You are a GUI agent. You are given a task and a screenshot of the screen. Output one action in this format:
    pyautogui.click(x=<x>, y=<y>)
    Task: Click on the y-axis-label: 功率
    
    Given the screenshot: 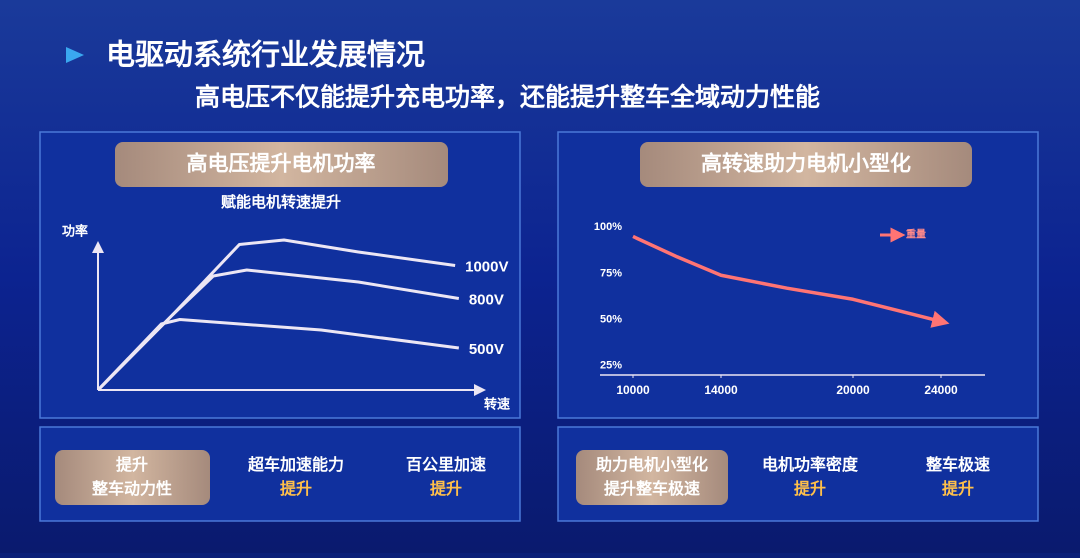 What is the action you would take?
    pyautogui.click(x=75, y=230)
    